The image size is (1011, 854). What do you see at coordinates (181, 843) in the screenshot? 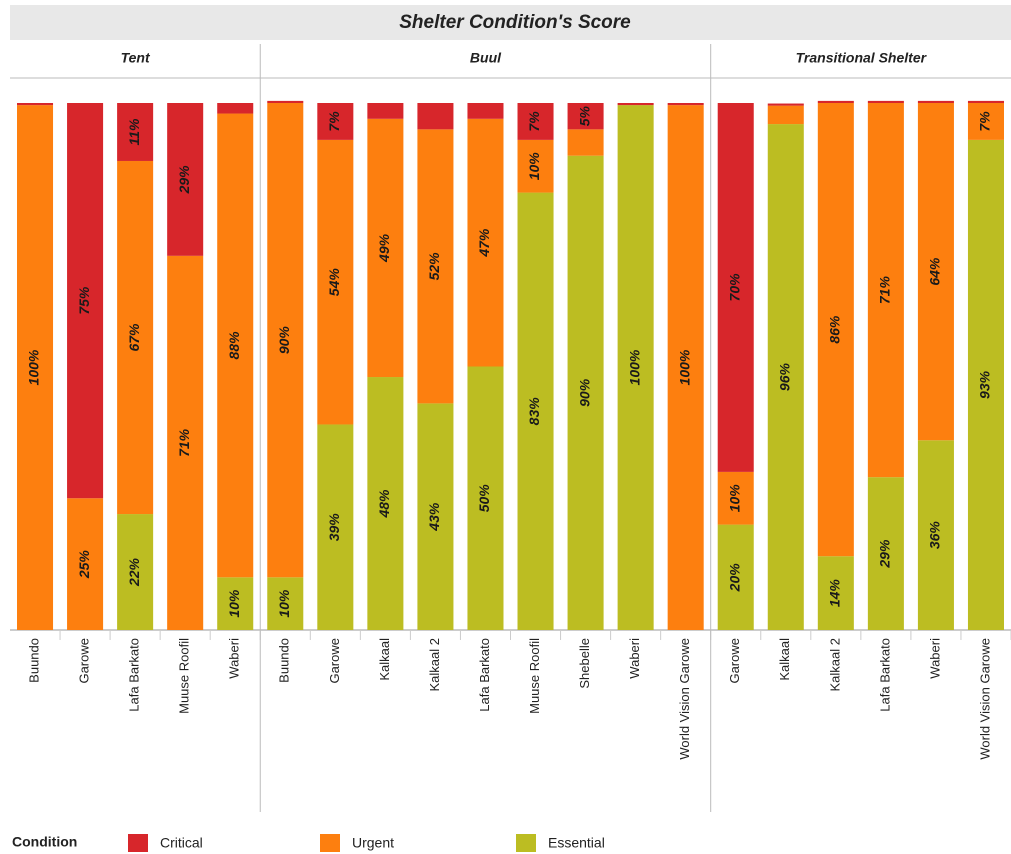
I see `legend-label: Critical` at bounding box center [181, 843].